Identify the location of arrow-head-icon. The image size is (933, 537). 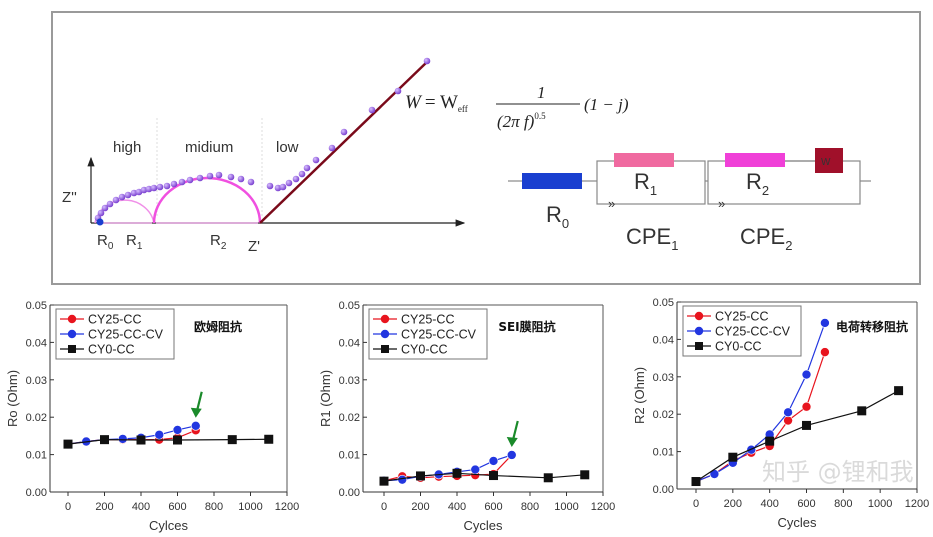
(196, 412).